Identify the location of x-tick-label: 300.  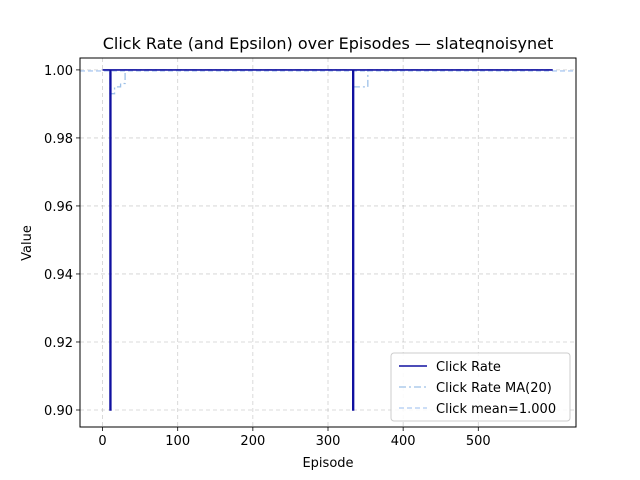
(328, 441).